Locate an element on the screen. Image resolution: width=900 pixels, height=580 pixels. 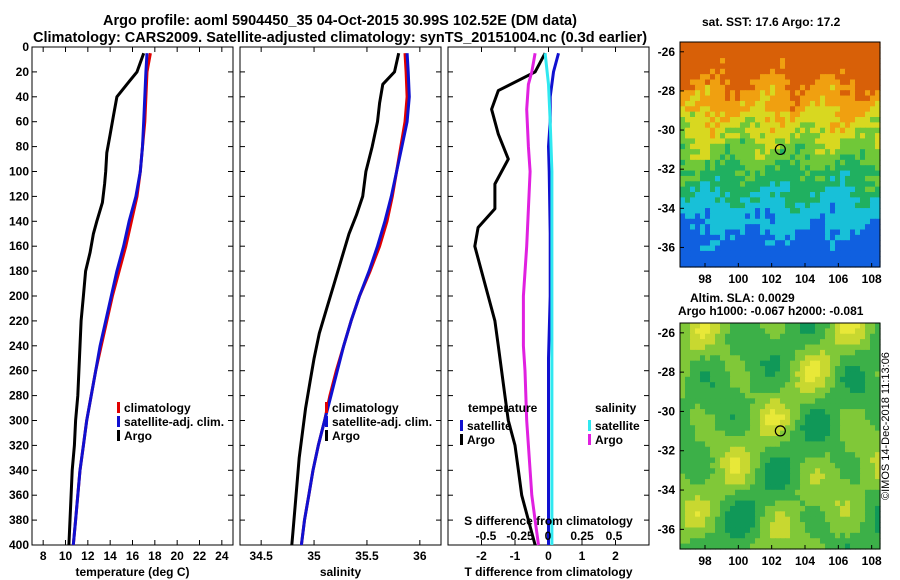
diff-legend-swatch is located at coordinates (461, 425).